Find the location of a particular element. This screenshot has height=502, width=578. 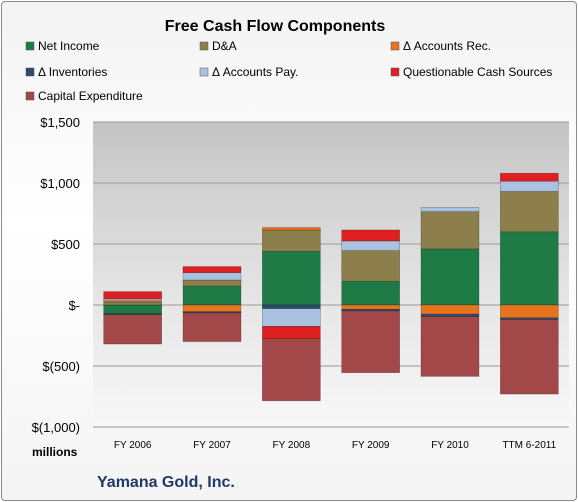

x-category-label: TTM 6-2011 is located at coordinates (529, 445).